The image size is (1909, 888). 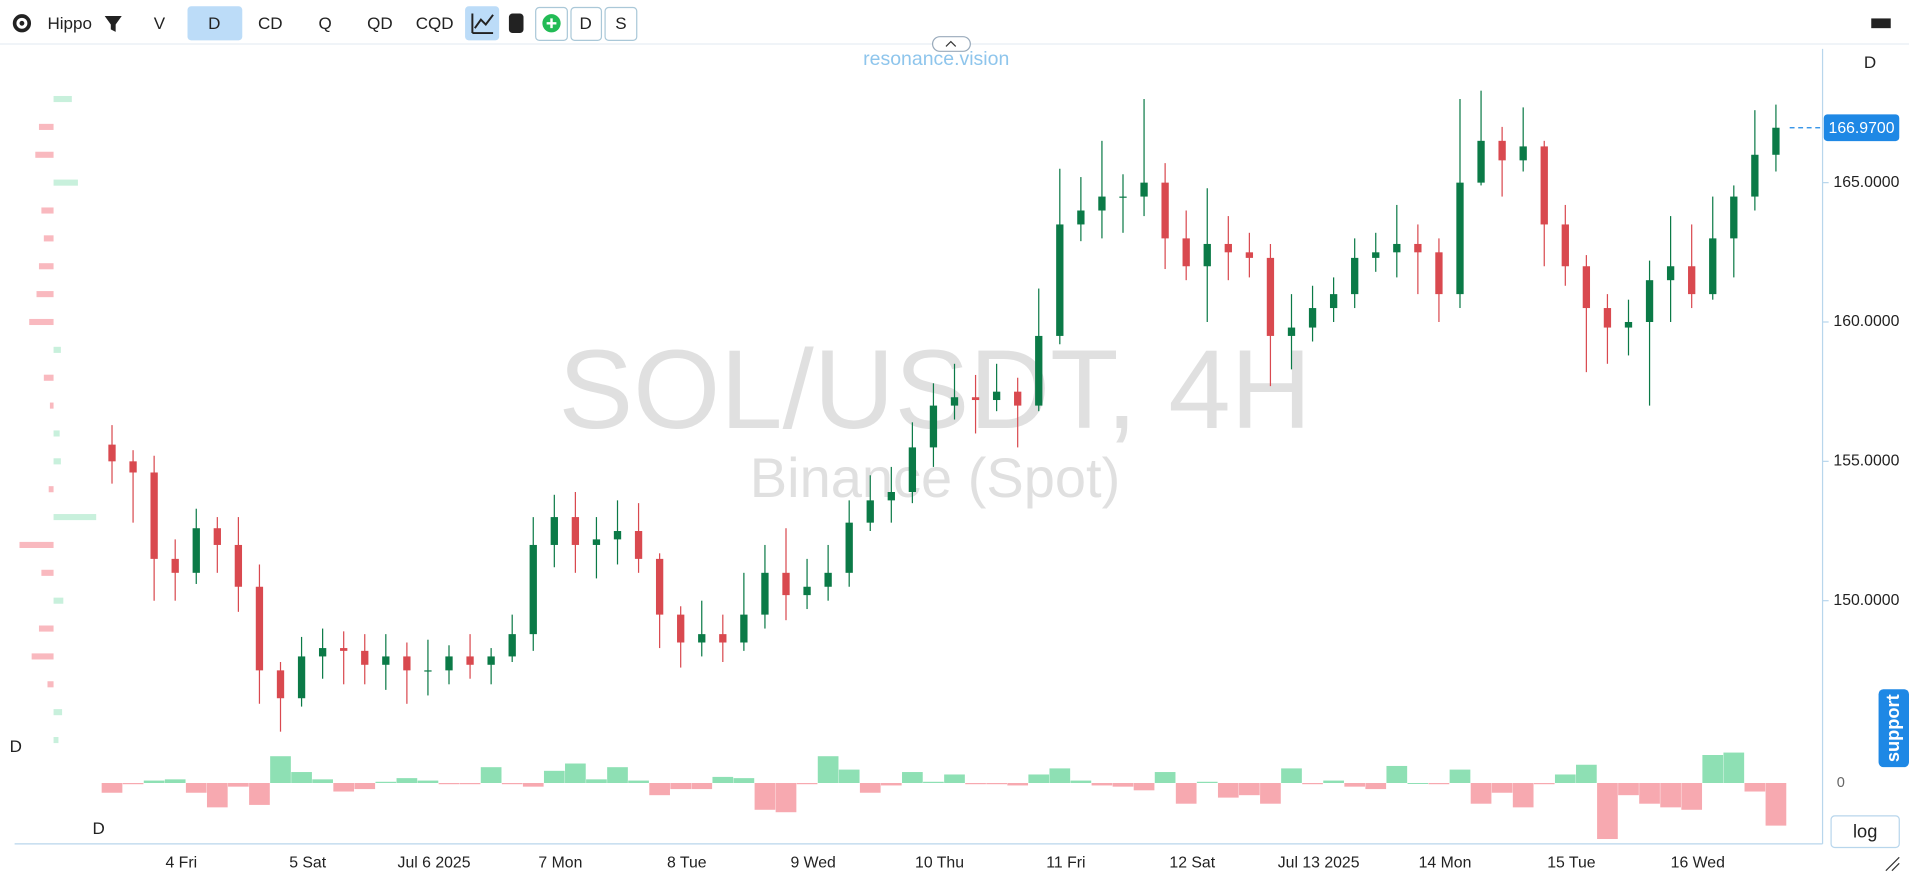 What do you see at coordinates (516, 23) in the screenshot?
I see `doc-icon` at bounding box center [516, 23].